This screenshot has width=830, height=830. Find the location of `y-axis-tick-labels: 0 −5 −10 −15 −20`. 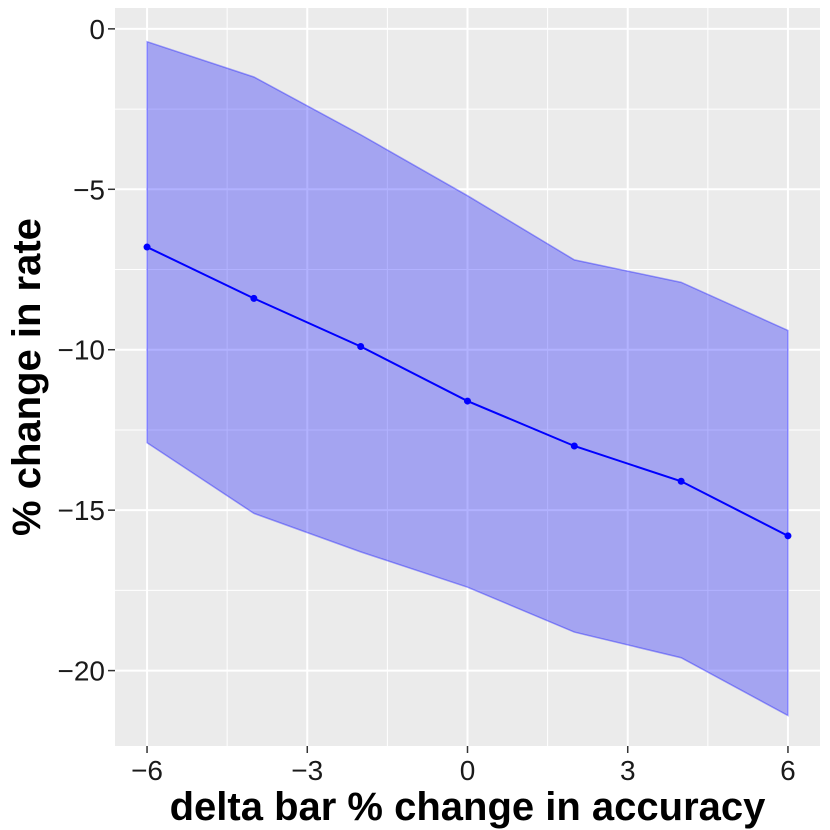

y-axis-tick-labels: 0 −5 −10 −15 −20 is located at coordinates (82, 350).